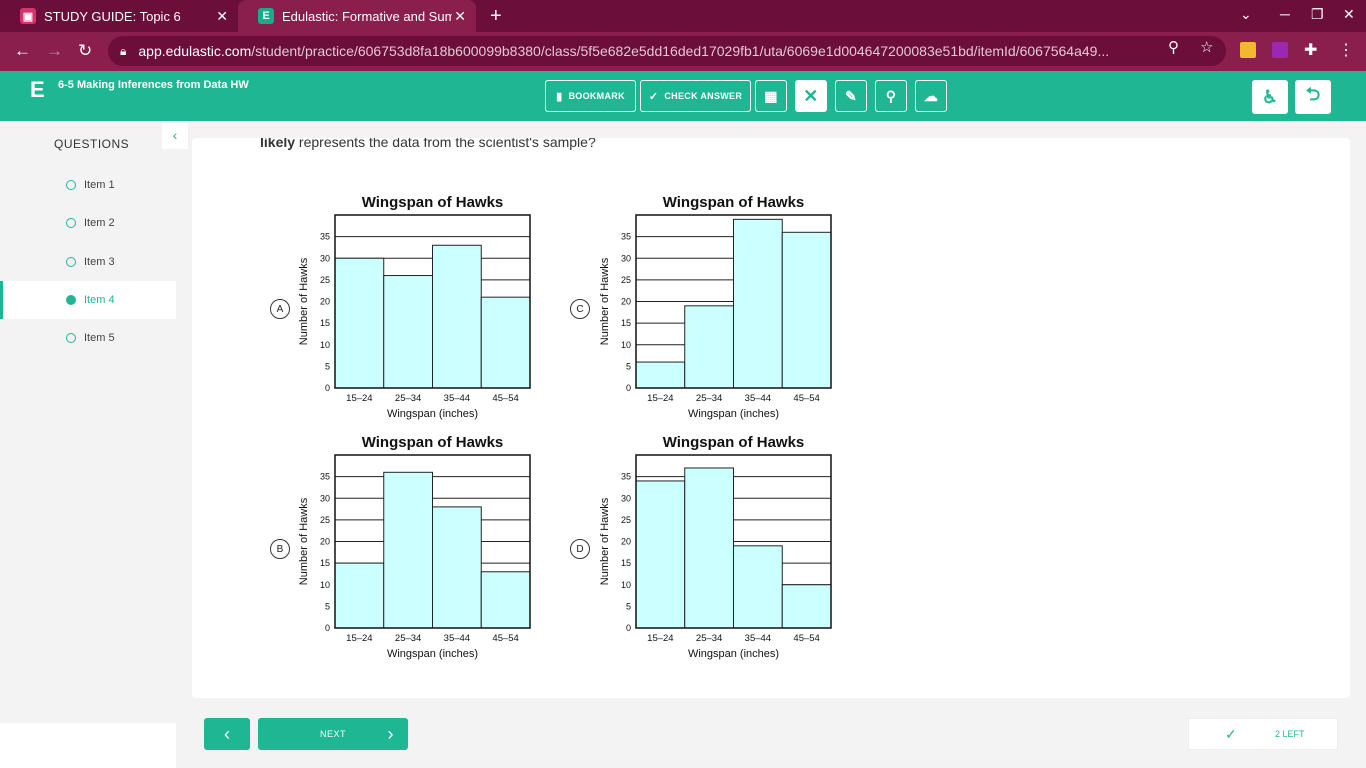 The height and width of the screenshot is (768, 1366). I want to click on grid-view-button: ▦, so click(771, 96).